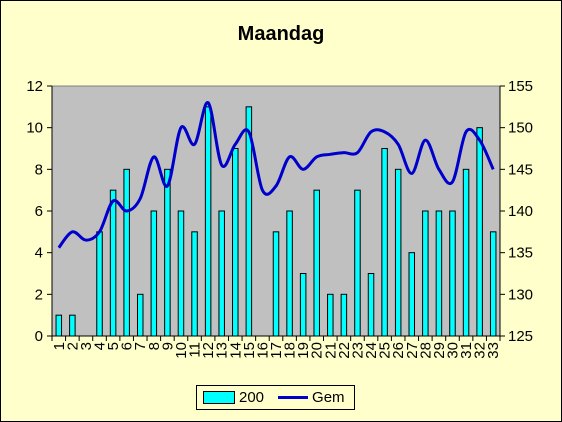 The width and height of the screenshot is (562, 422). What do you see at coordinates (520, 253) in the screenshot?
I see `right-tick-label: 135` at bounding box center [520, 253].